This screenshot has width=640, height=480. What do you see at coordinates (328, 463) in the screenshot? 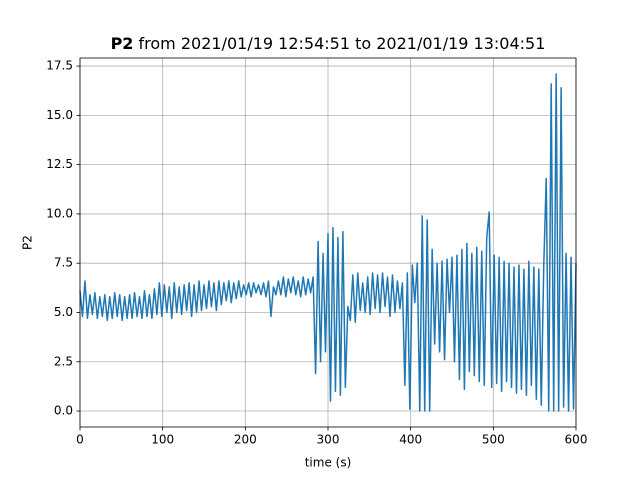
I see `x-axis-label: time (s)` at bounding box center [328, 463].